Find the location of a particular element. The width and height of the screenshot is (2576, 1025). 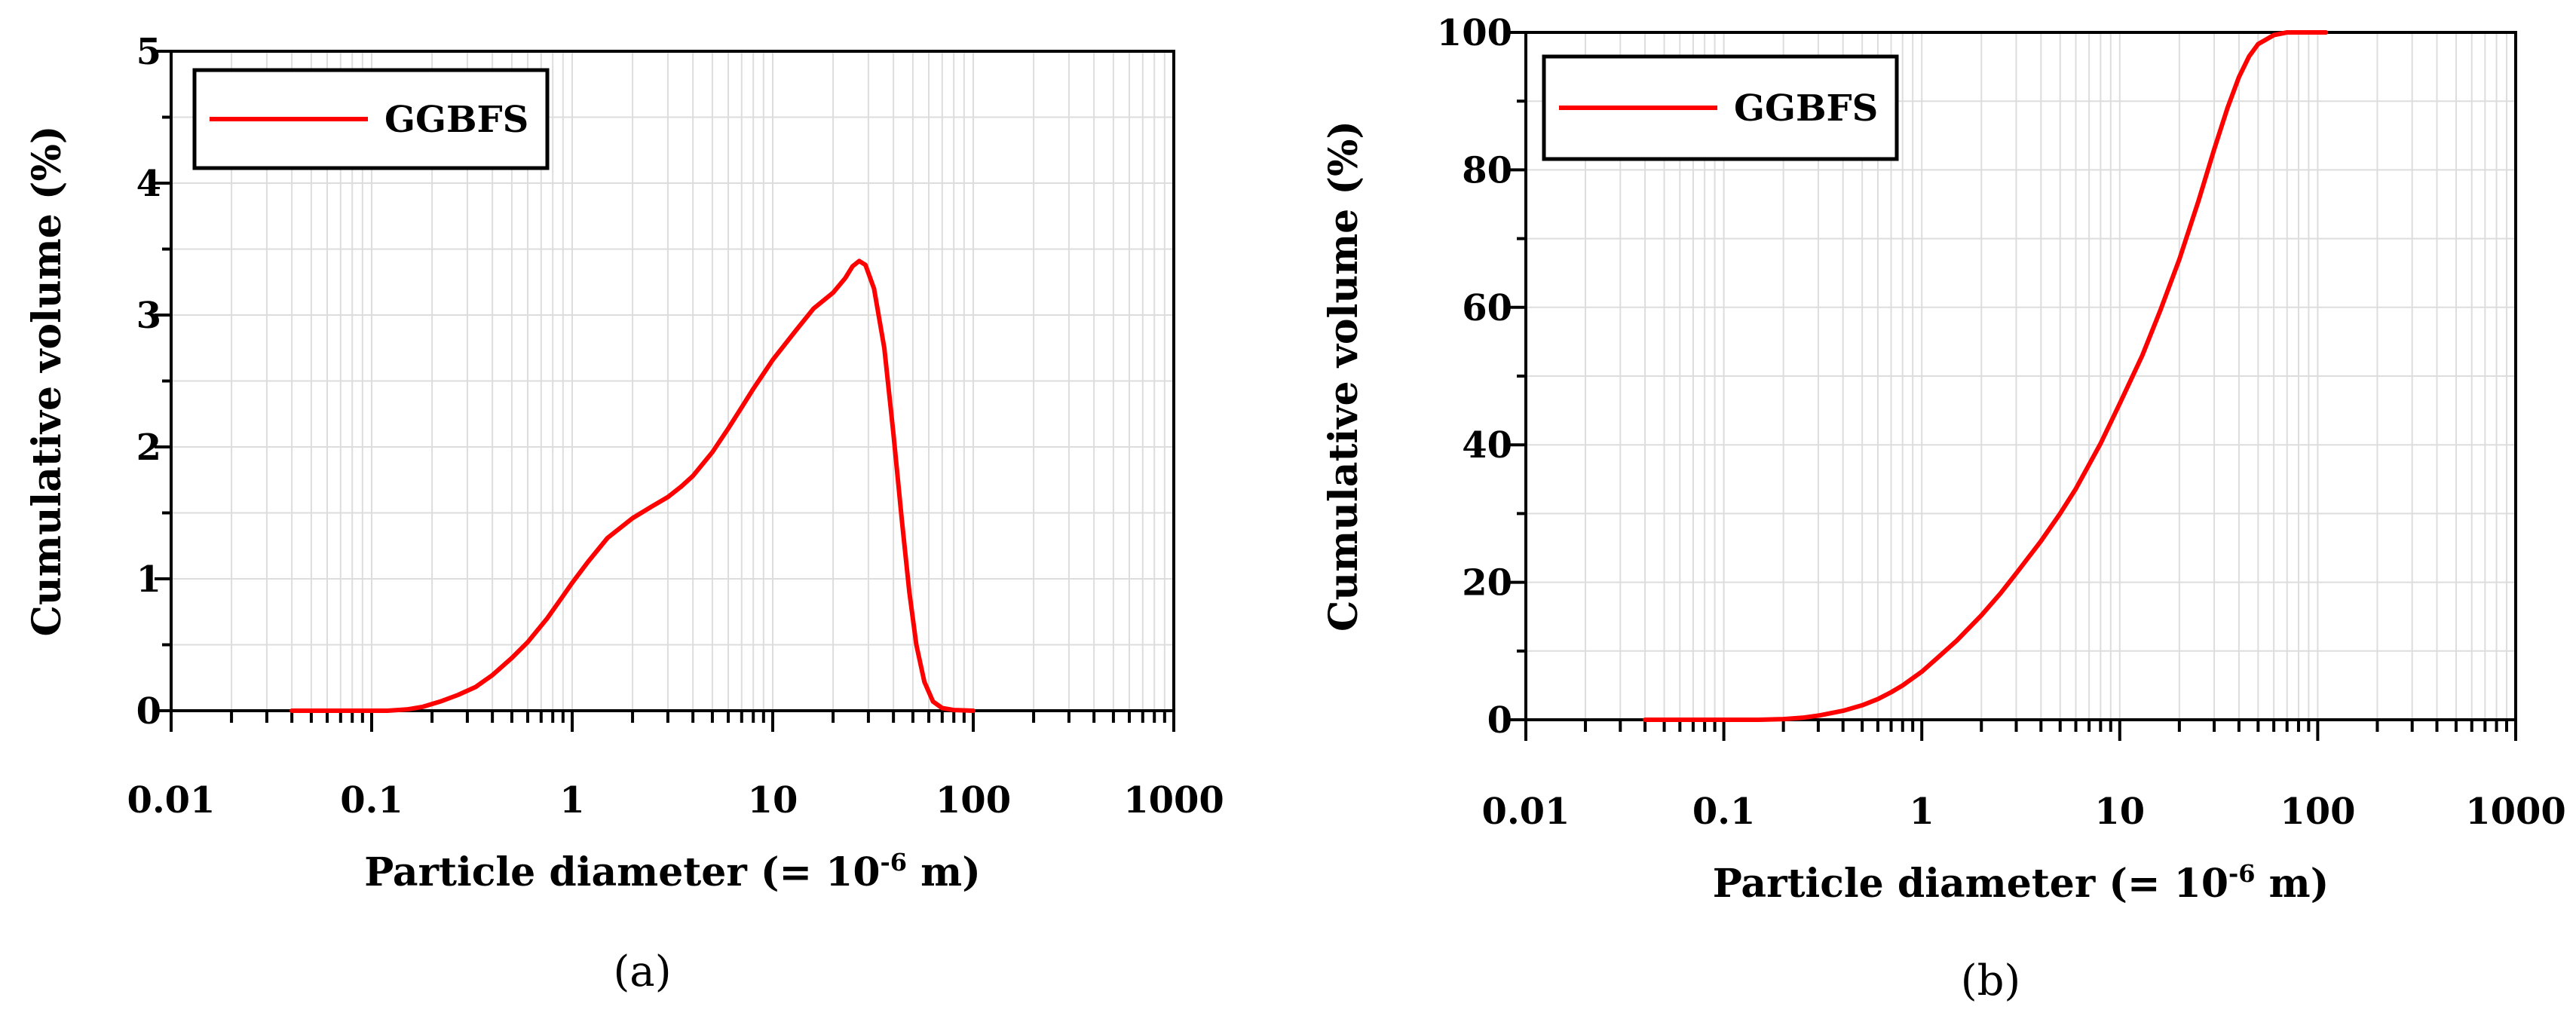

y-tick-label: 100 is located at coordinates (1474, 33).